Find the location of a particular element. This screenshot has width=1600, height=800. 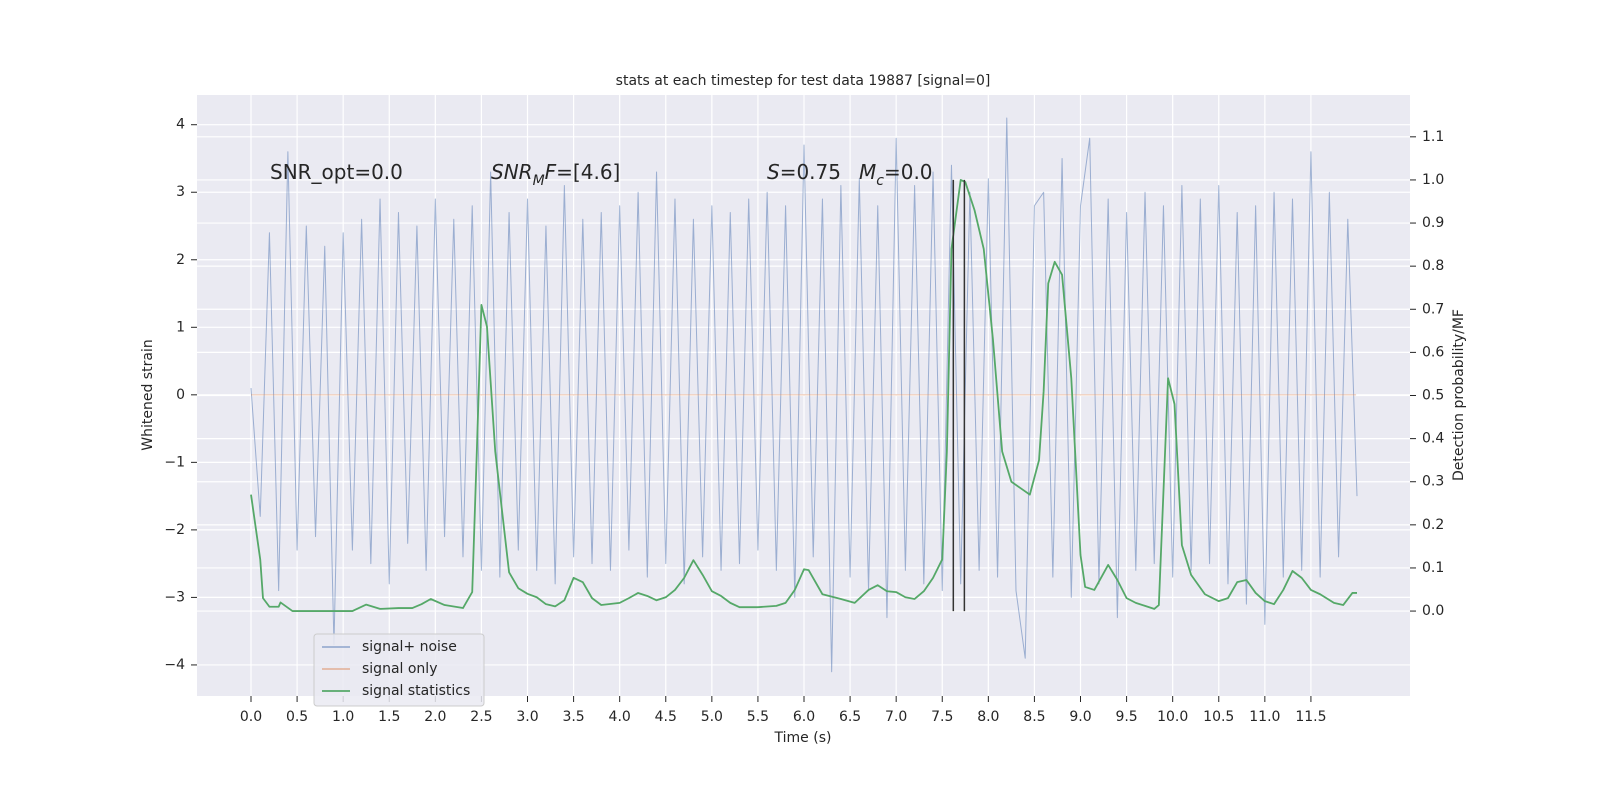

y-tick-label: −1 is located at coordinates (174, 462).